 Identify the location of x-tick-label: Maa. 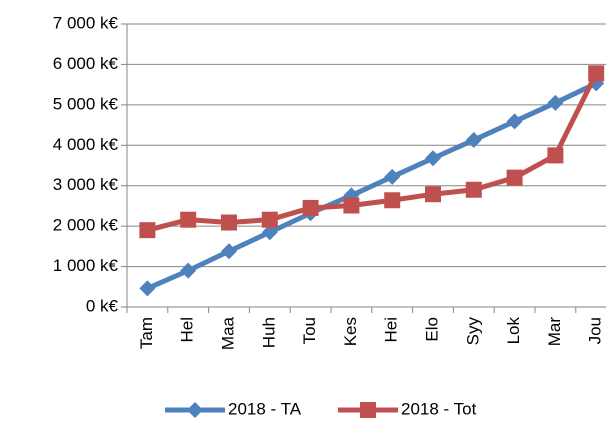
(227, 333).